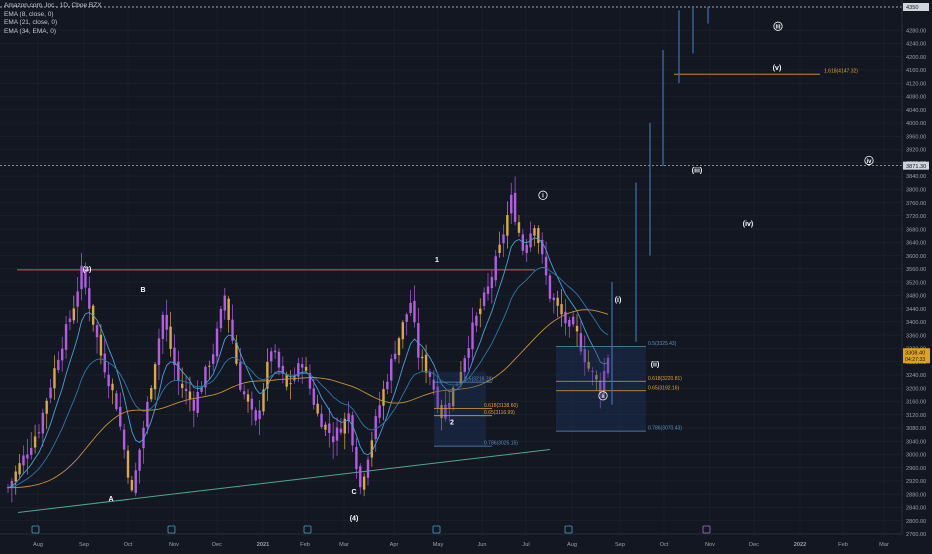 The image size is (932, 554). I want to click on price-tick-label: 3720.00, so click(916, 217).